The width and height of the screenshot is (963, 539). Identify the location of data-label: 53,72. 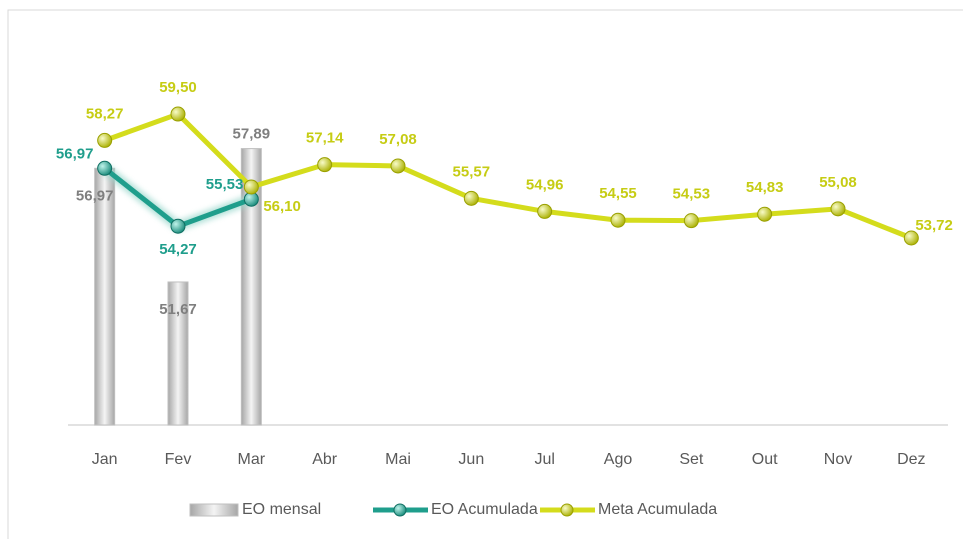
(934, 225).